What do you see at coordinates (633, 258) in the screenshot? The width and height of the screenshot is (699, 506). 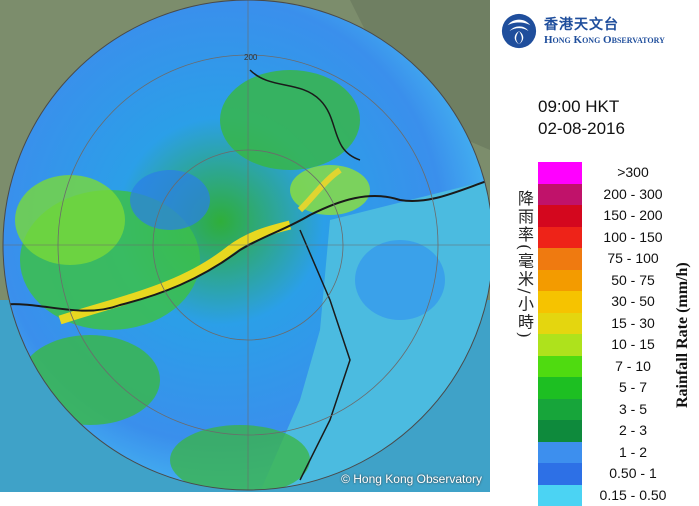 I see `legend-label: 75 - 100` at bounding box center [633, 258].